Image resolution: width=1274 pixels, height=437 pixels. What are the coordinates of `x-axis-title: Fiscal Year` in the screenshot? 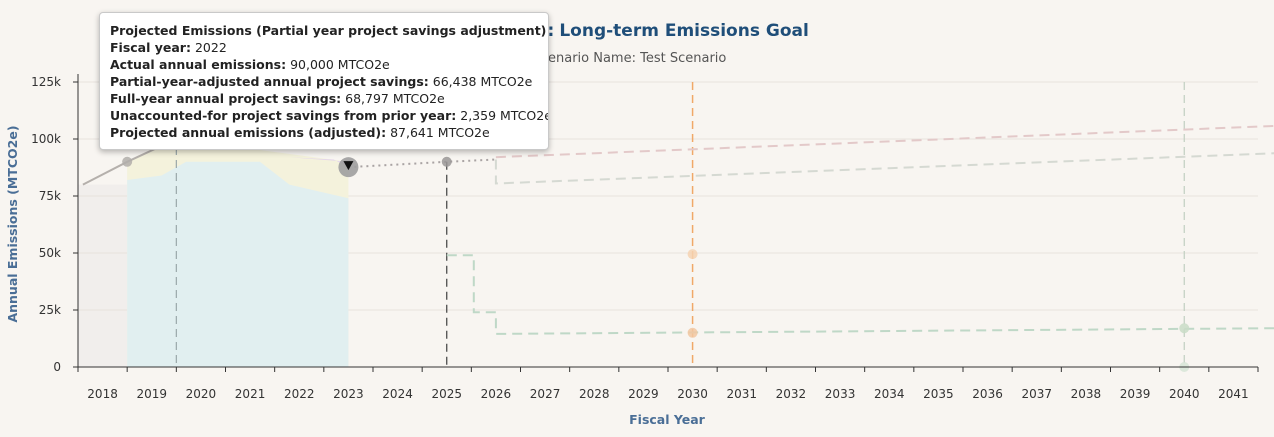 It's located at (667, 419).